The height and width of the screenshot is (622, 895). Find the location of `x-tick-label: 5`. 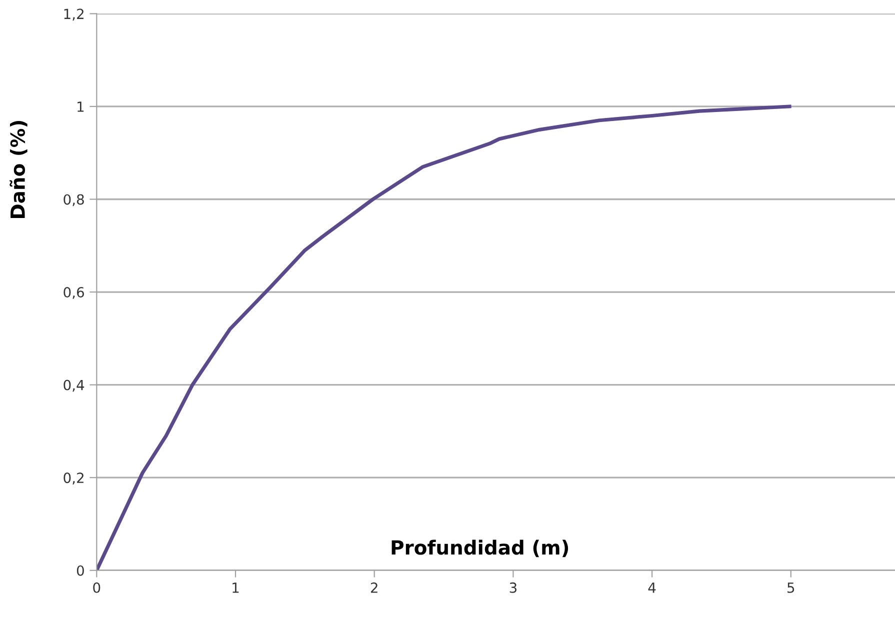

x-tick-label: 5 is located at coordinates (791, 587).